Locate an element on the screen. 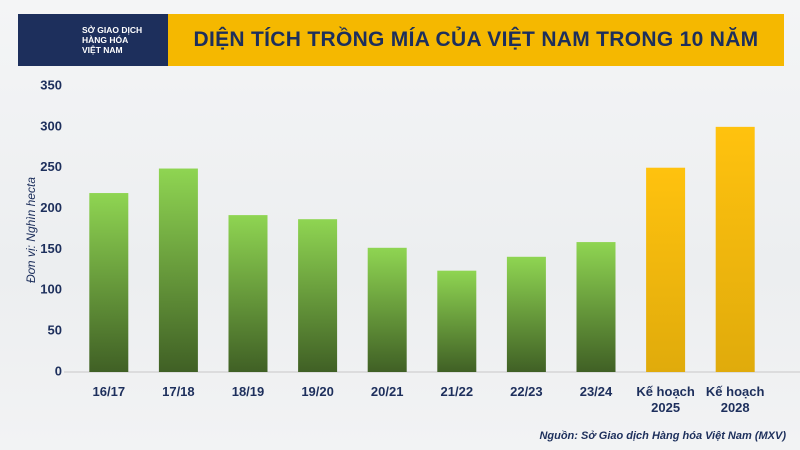 This screenshot has height=450, width=800. x-tick-label: Kế hoạch 2025 is located at coordinates (665, 399).